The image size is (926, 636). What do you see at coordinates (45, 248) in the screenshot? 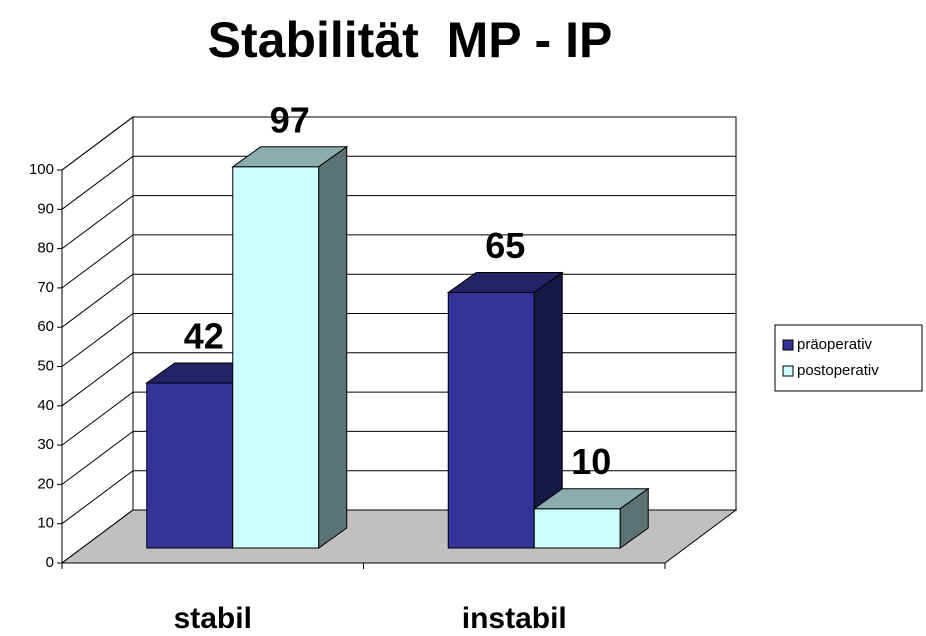
I see `y-tick-label: 80` at bounding box center [45, 248].